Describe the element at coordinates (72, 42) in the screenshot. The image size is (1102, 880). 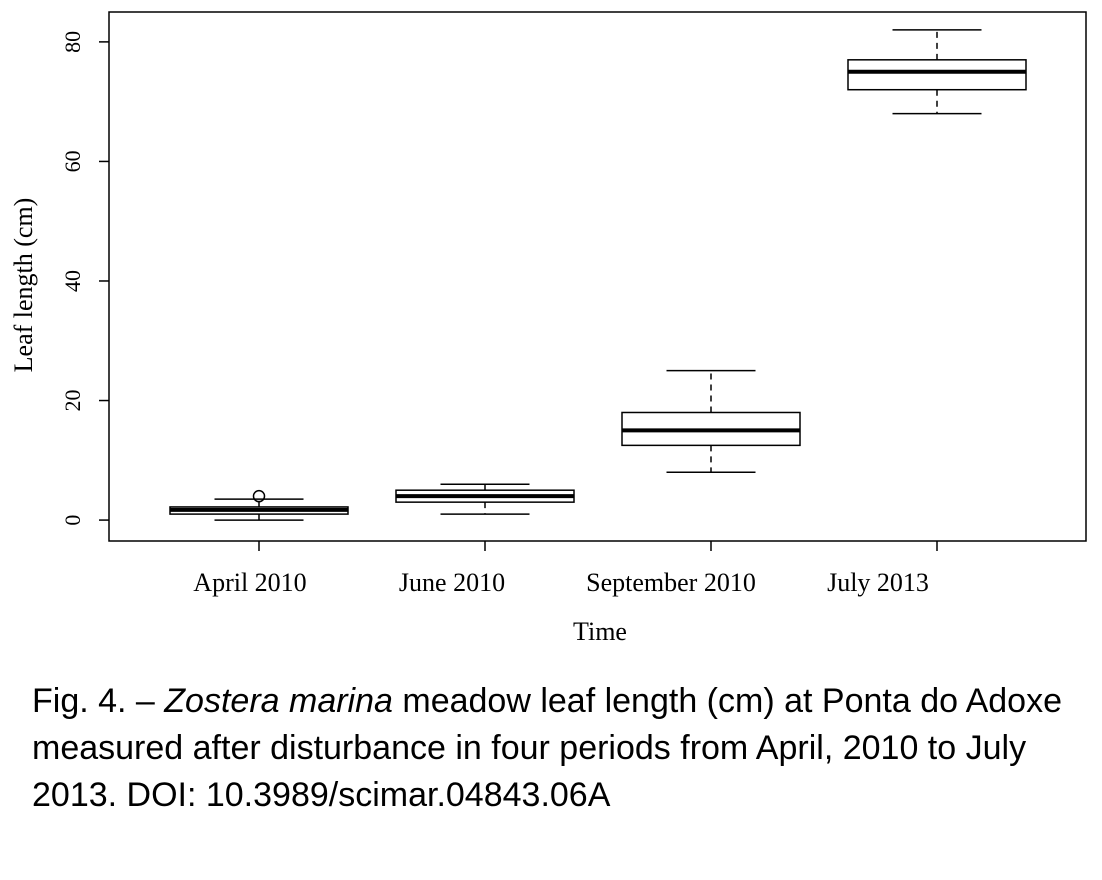
I see `y-tick-label-80: 80` at that location.